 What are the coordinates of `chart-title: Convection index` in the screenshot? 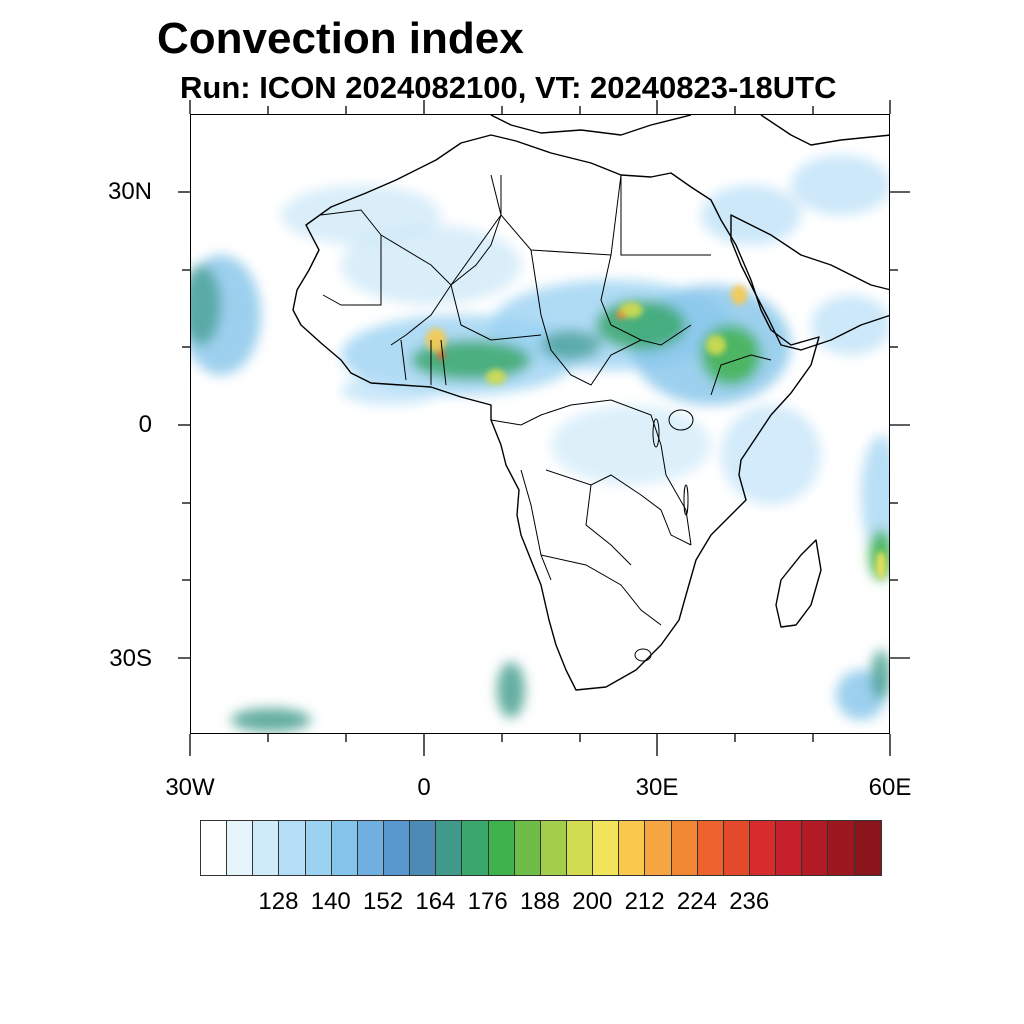 It's located at (340, 38).